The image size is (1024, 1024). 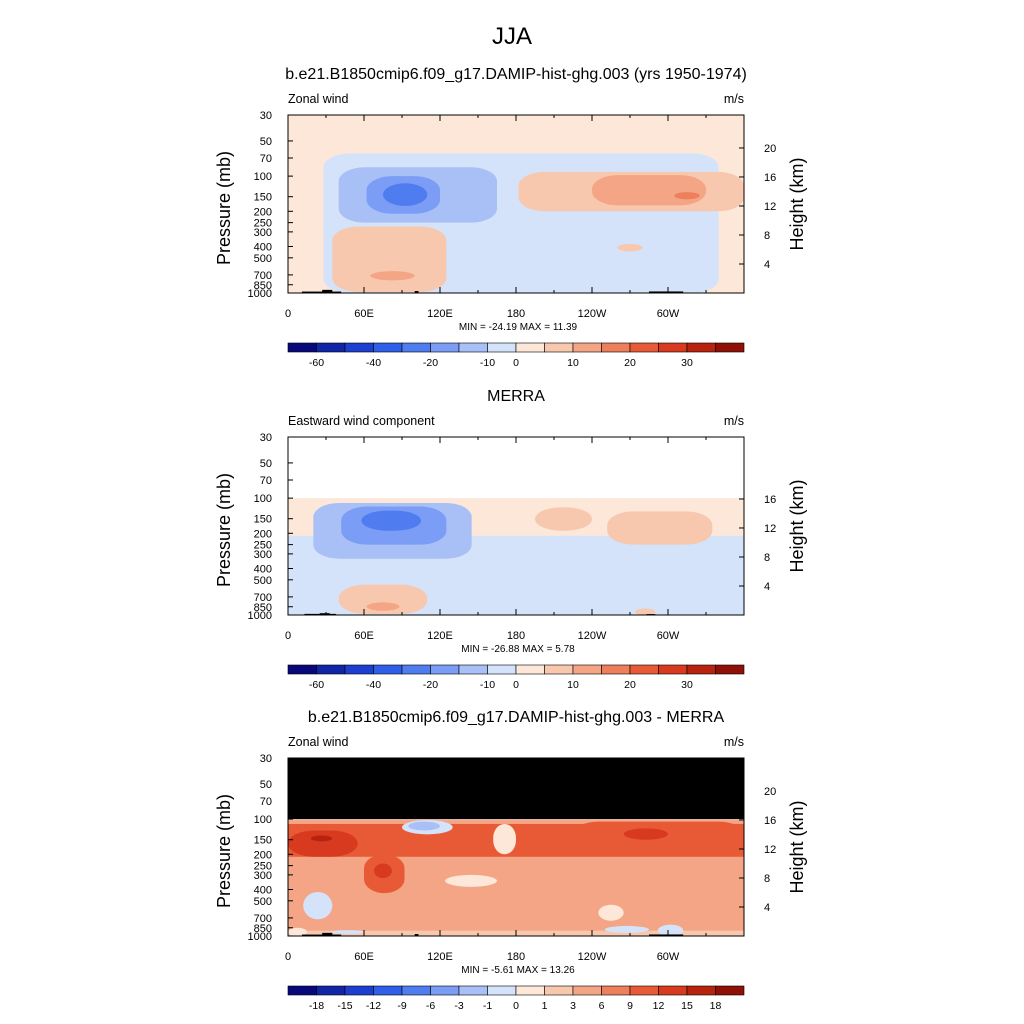 I want to click on pressure-tick-label: 300, so click(x=263, y=876).